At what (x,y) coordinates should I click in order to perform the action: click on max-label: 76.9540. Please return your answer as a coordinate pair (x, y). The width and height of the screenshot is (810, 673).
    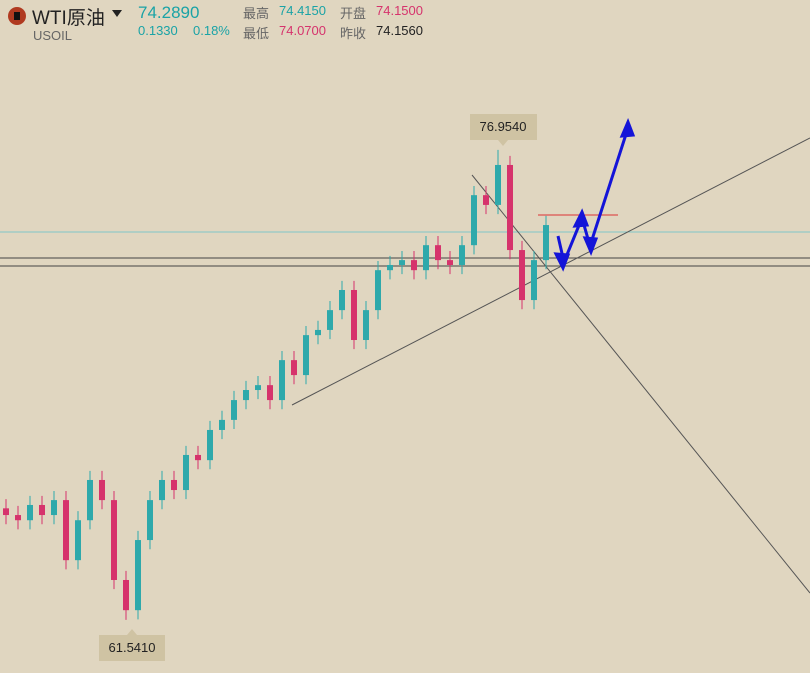
    Looking at the image, I should click on (503, 126).